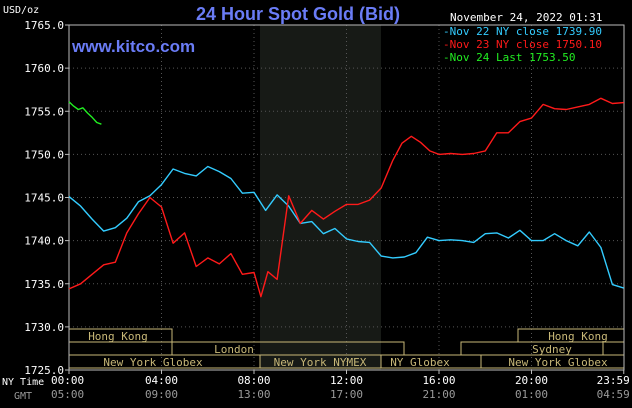 This screenshot has width=632, height=408. Describe the element at coordinates (21, 10) in the screenshot. I see `unit-label: USD/oz` at that location.